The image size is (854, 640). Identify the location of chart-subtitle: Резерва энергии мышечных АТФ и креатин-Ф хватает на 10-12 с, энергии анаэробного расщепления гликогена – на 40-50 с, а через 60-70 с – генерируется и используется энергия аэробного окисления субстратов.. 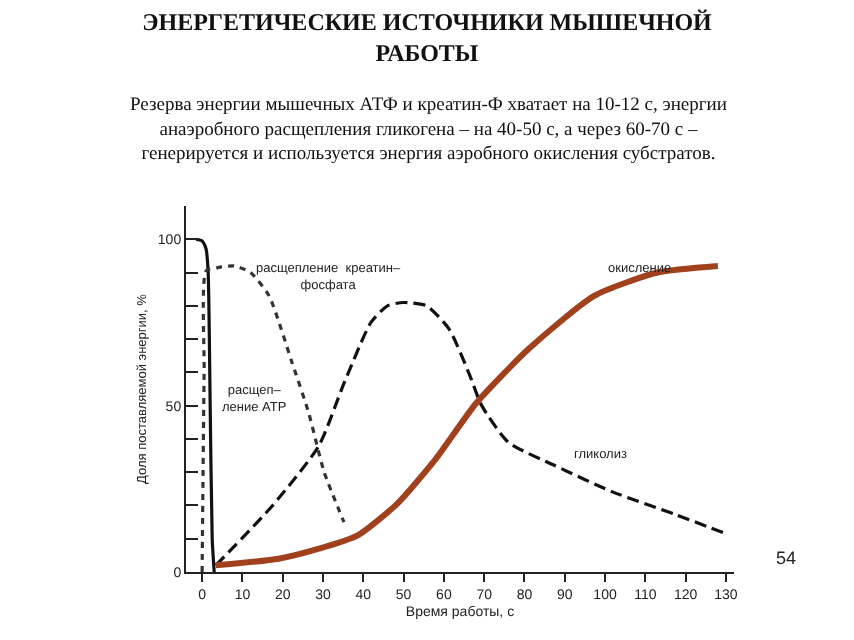
(428, 131).